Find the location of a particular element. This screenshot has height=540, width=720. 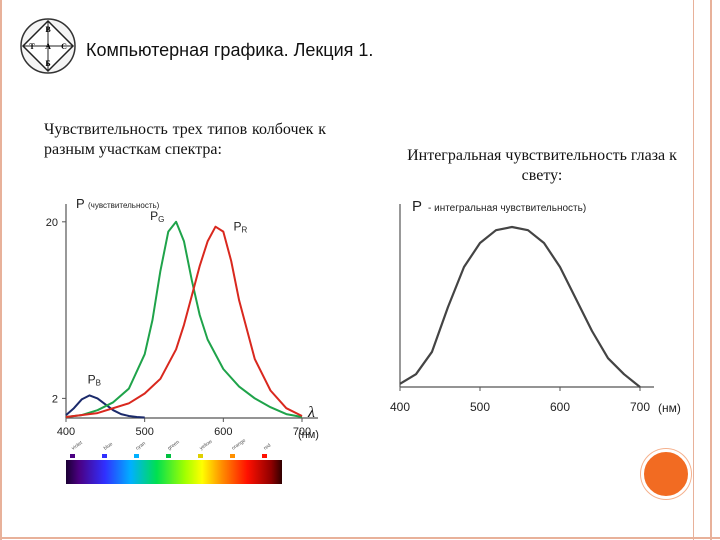

logo-letter-center: А is located at coordinates (48, 46).